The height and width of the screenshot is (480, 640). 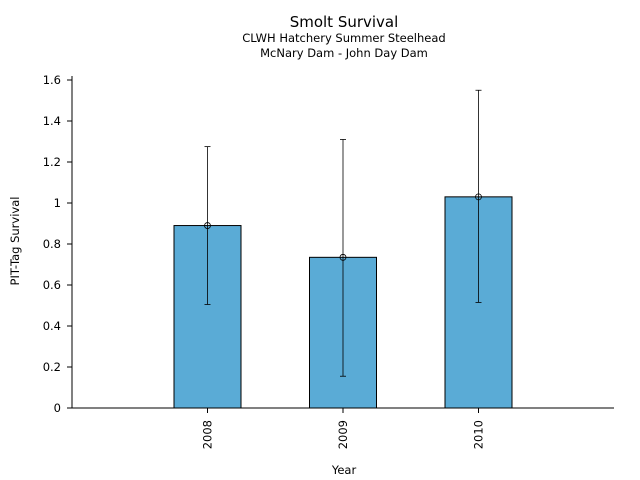 What do you see at coordinates (52, 367) in the screenshot?
I see `y-tick-label: 0.2` at bounding box center [52, 367].